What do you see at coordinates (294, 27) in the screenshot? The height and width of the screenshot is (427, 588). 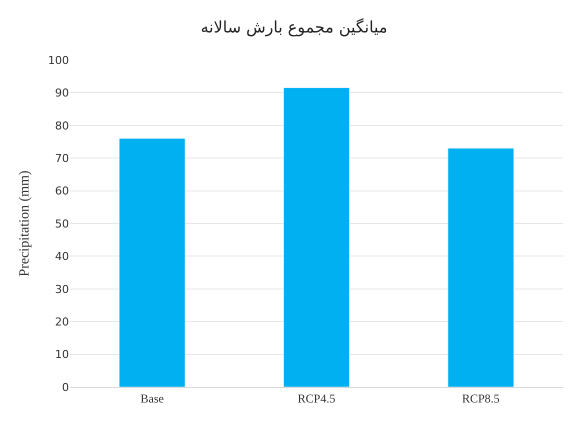 I see `chart-title: میانگین مجموع بارش سالانه` at bounding box center [294, 27].